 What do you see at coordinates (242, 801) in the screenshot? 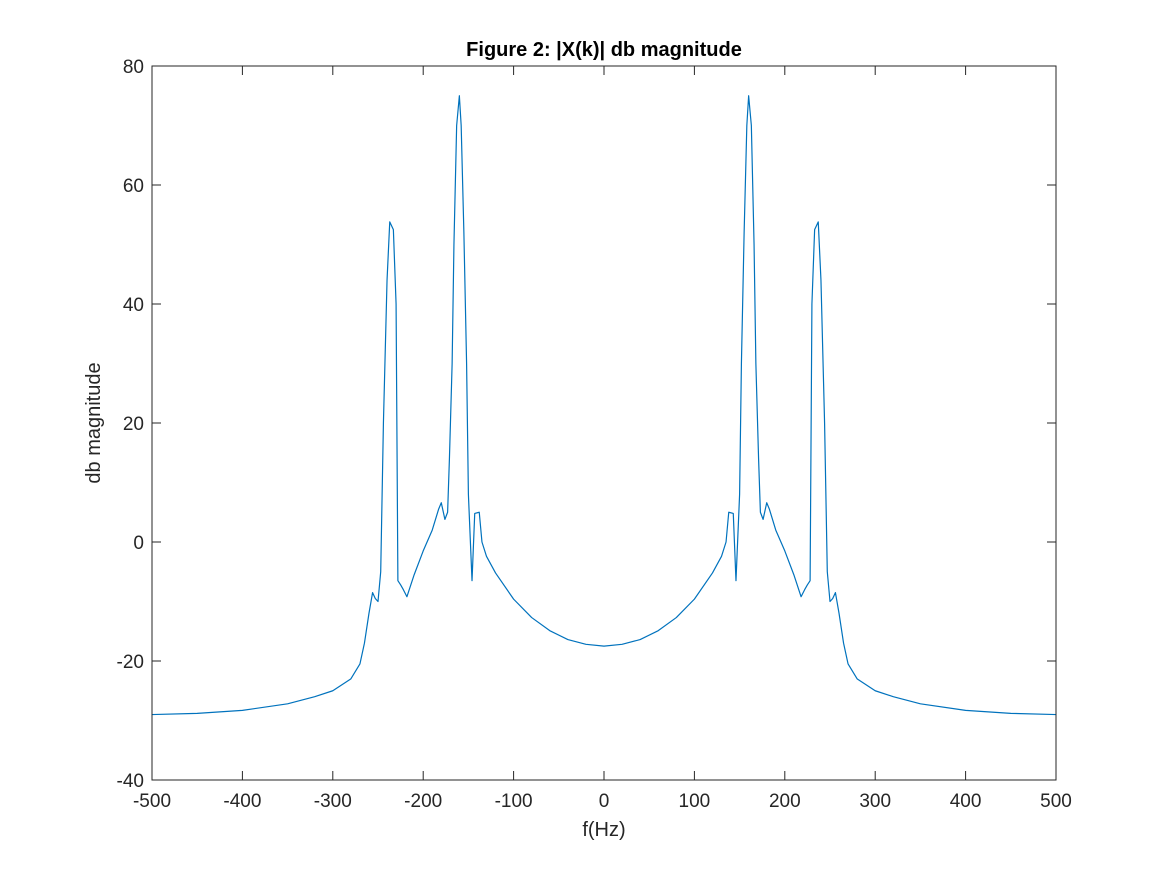
I see `x-tick-label: -400` at bounding box center [242, 801].